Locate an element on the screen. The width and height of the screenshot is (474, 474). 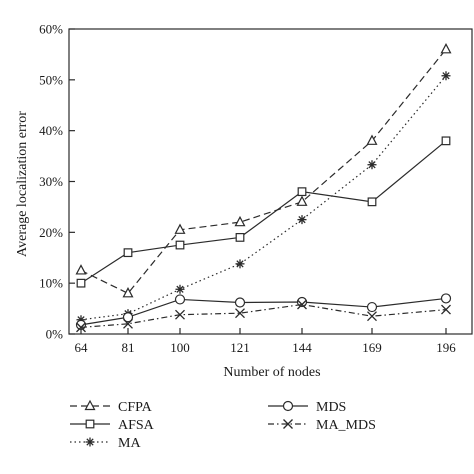
x-axis-label: Number of nodes is located at coordinates (271, 372).